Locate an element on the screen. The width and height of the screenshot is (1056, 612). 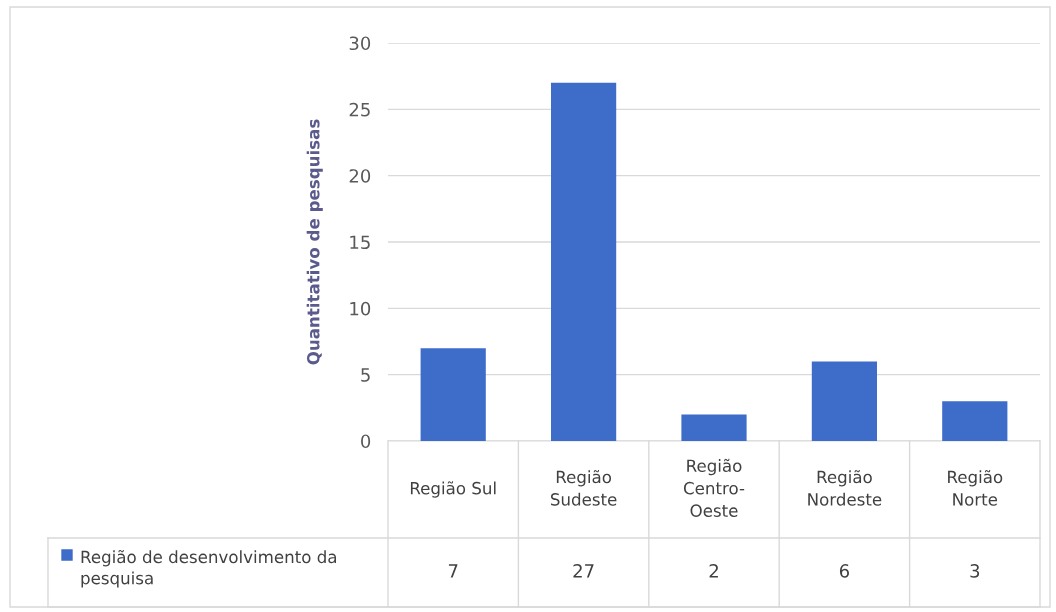
y-tick-label: 20 is located at coordinates (360, 176).